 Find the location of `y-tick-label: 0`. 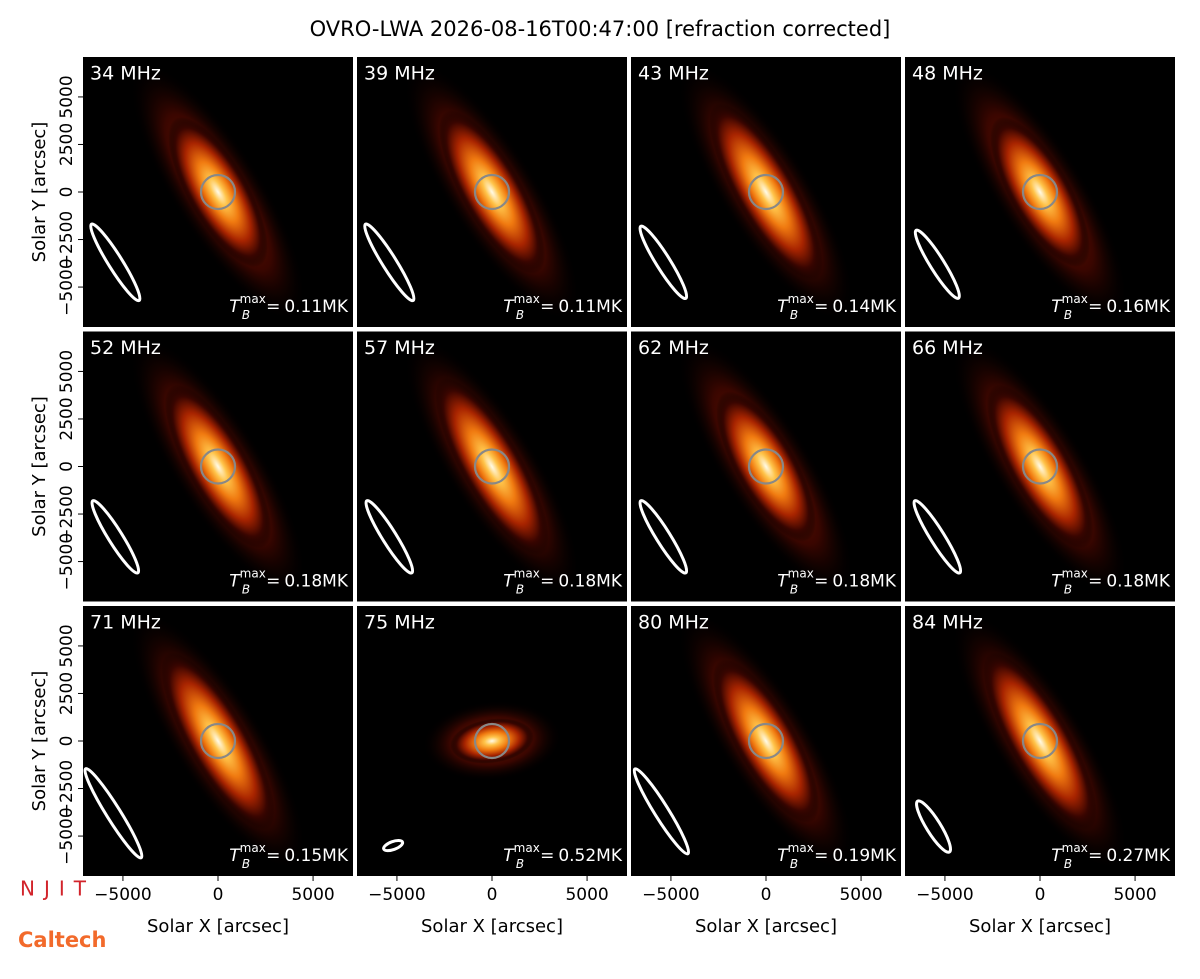

y-tick-label: 0 is located at coordinates (67, 466).